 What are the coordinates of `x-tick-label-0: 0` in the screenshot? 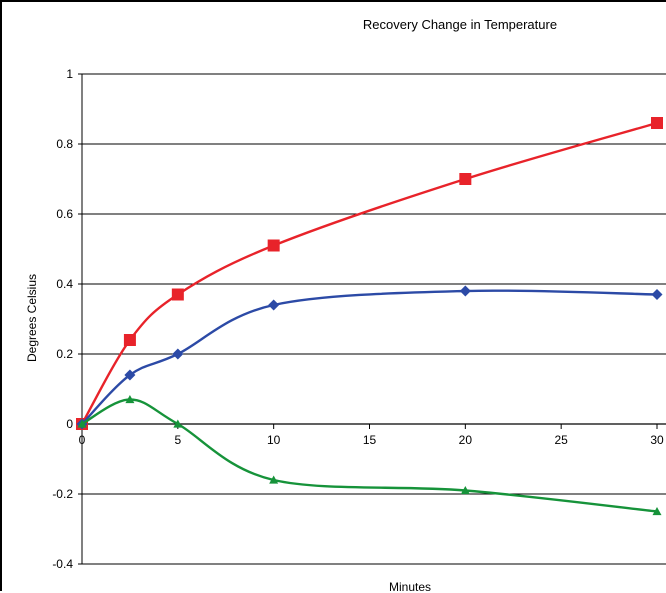 It's located at (82, 440).